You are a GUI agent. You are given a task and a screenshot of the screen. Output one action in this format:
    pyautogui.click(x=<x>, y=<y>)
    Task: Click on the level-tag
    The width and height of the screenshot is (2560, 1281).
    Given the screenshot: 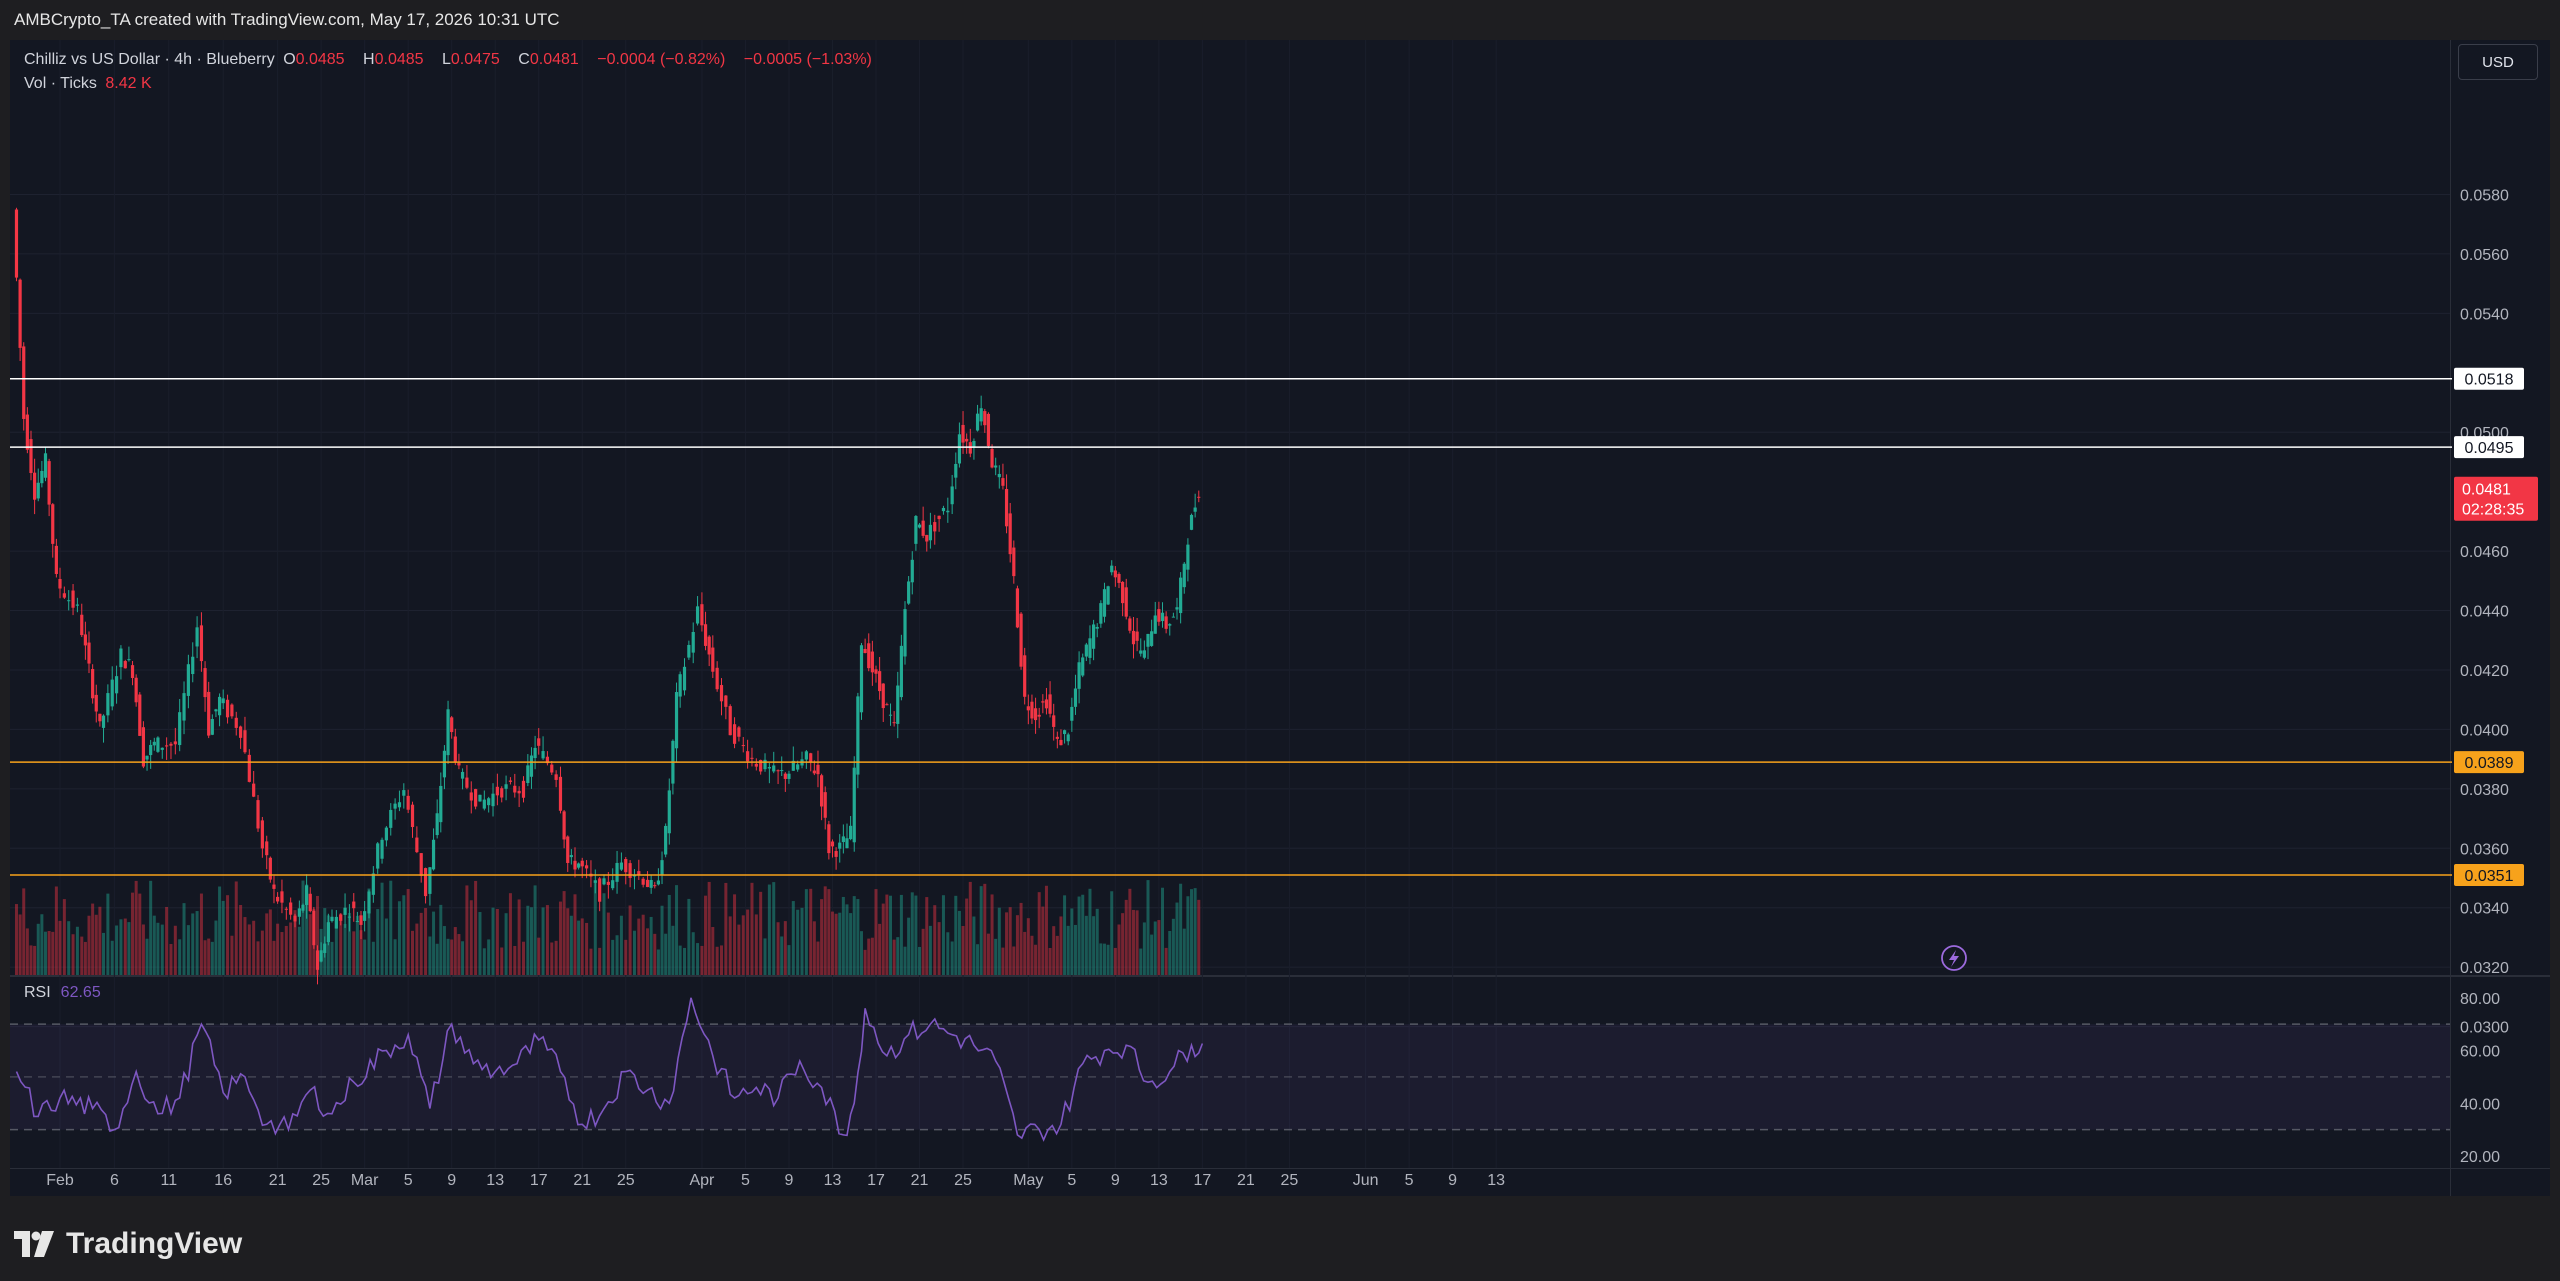 What is the action you would take?
    pyautogui.click(x=2489, y=378)
    